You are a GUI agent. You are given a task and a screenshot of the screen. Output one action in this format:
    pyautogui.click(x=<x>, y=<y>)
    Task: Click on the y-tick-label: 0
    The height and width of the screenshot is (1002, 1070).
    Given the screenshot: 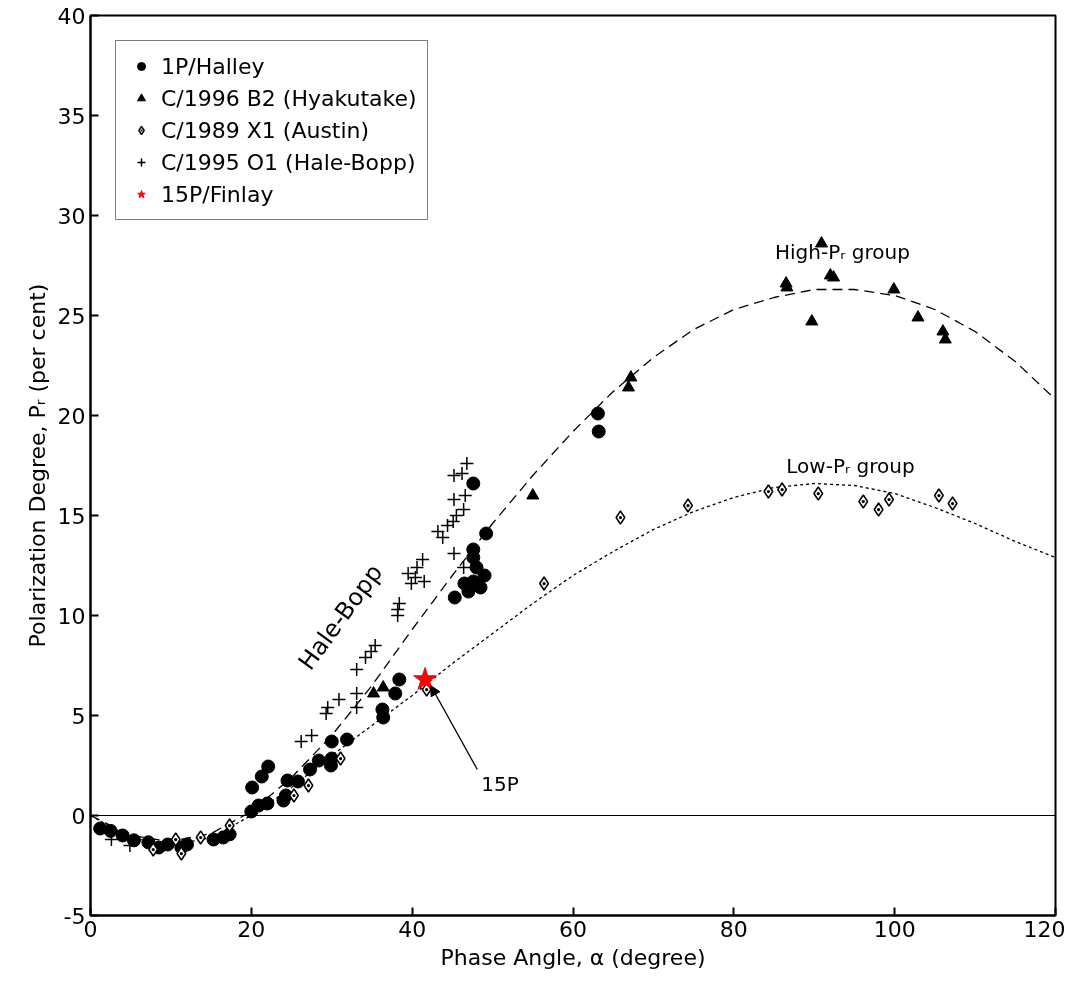 What is the action you would take?
    pyautogui.click(x=78, y=816)
    